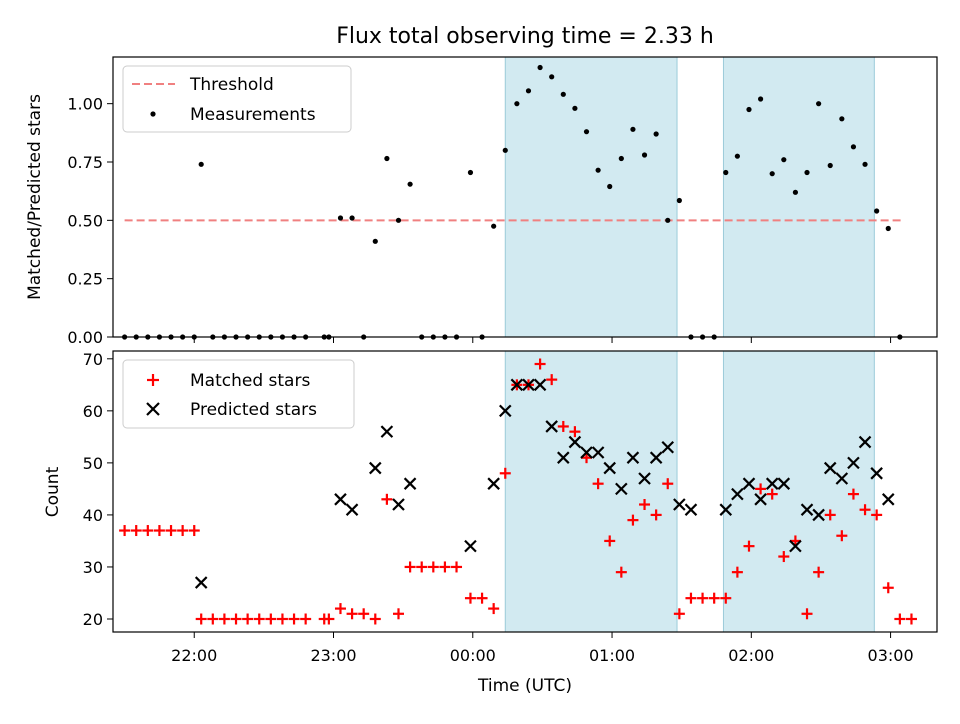 This screenshot has width=960, height=724. What do you see at coordinates (333, 655) in the screenshot?
I see `bottom-xtick-label: 23:00` at bounding box center [333, 655].